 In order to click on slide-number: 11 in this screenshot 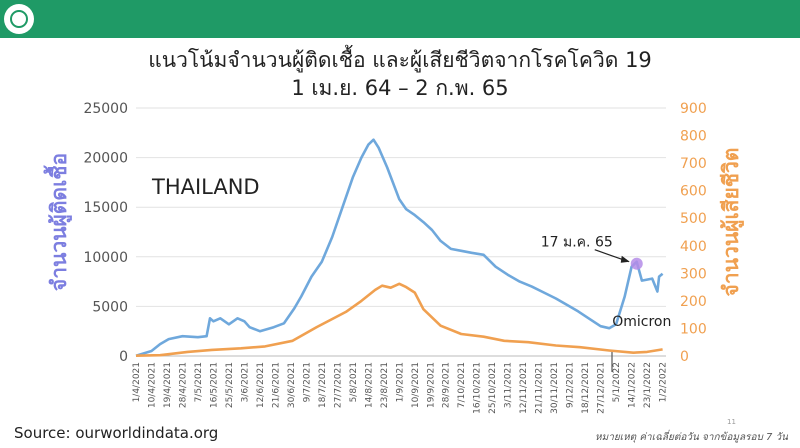, I will do `click(731, 422)`.